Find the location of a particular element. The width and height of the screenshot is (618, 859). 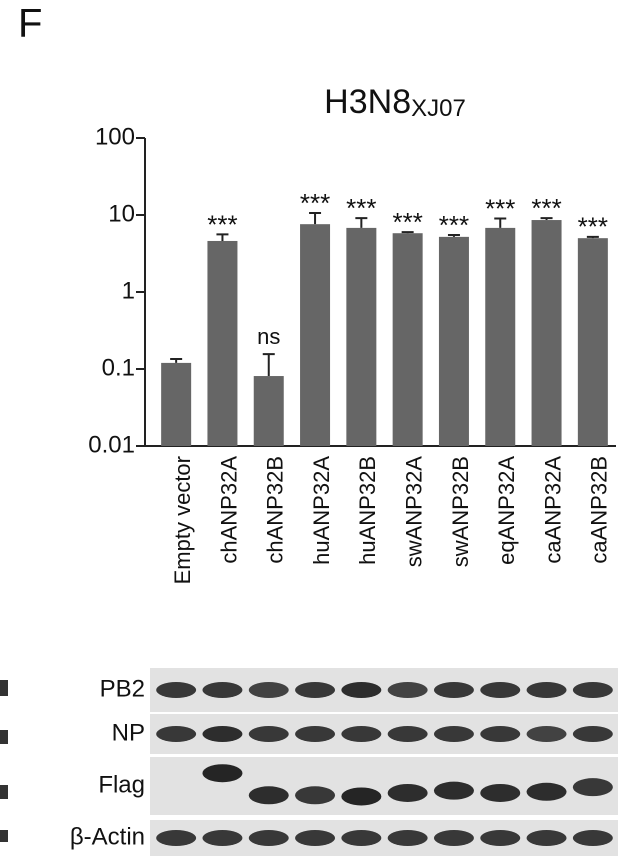

x-tick-label: Empty vector is located at coordinates (182, 520).